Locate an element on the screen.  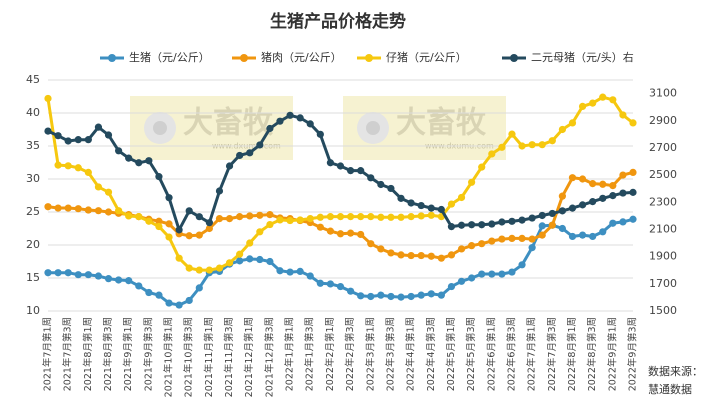
x-tick-label: 2022年9月第1周 is located at coordinates (612, 354).